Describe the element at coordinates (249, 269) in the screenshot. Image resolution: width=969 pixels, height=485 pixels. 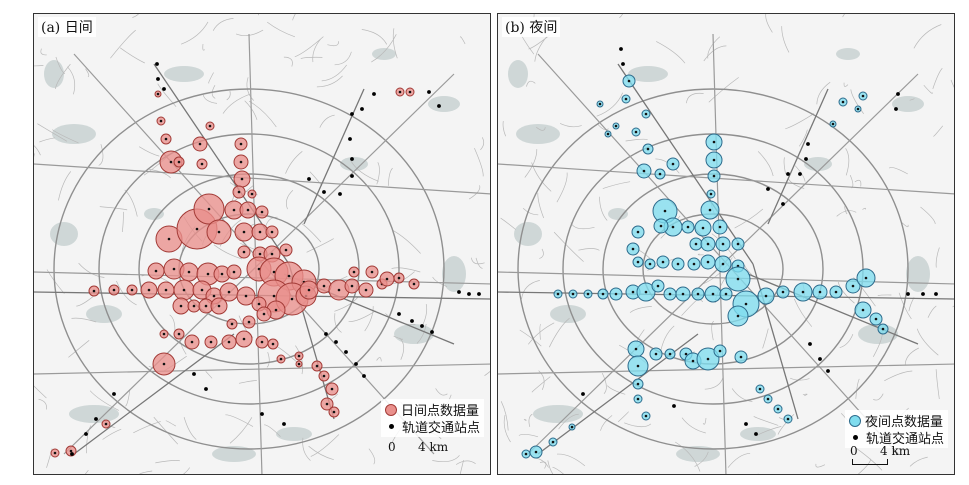
I see `ring-road` at that location.